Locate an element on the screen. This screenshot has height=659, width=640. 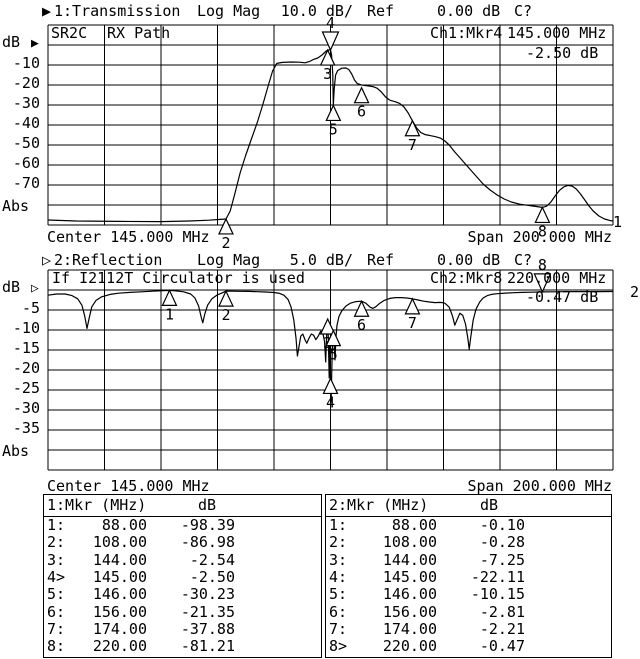
y-axis-unit: dB is located at coordinates (11, 287).